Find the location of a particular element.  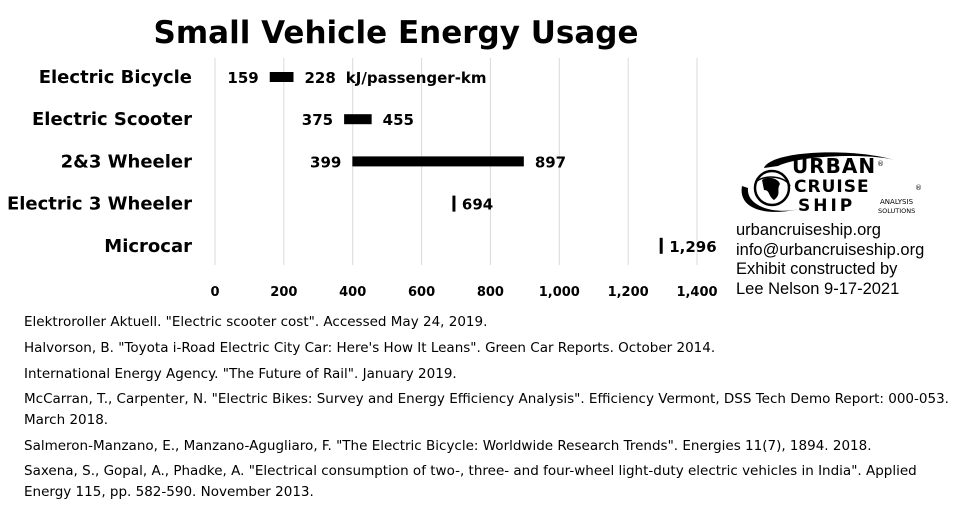

logo-line-urban: URBAN is located at coordinates (834, 166).